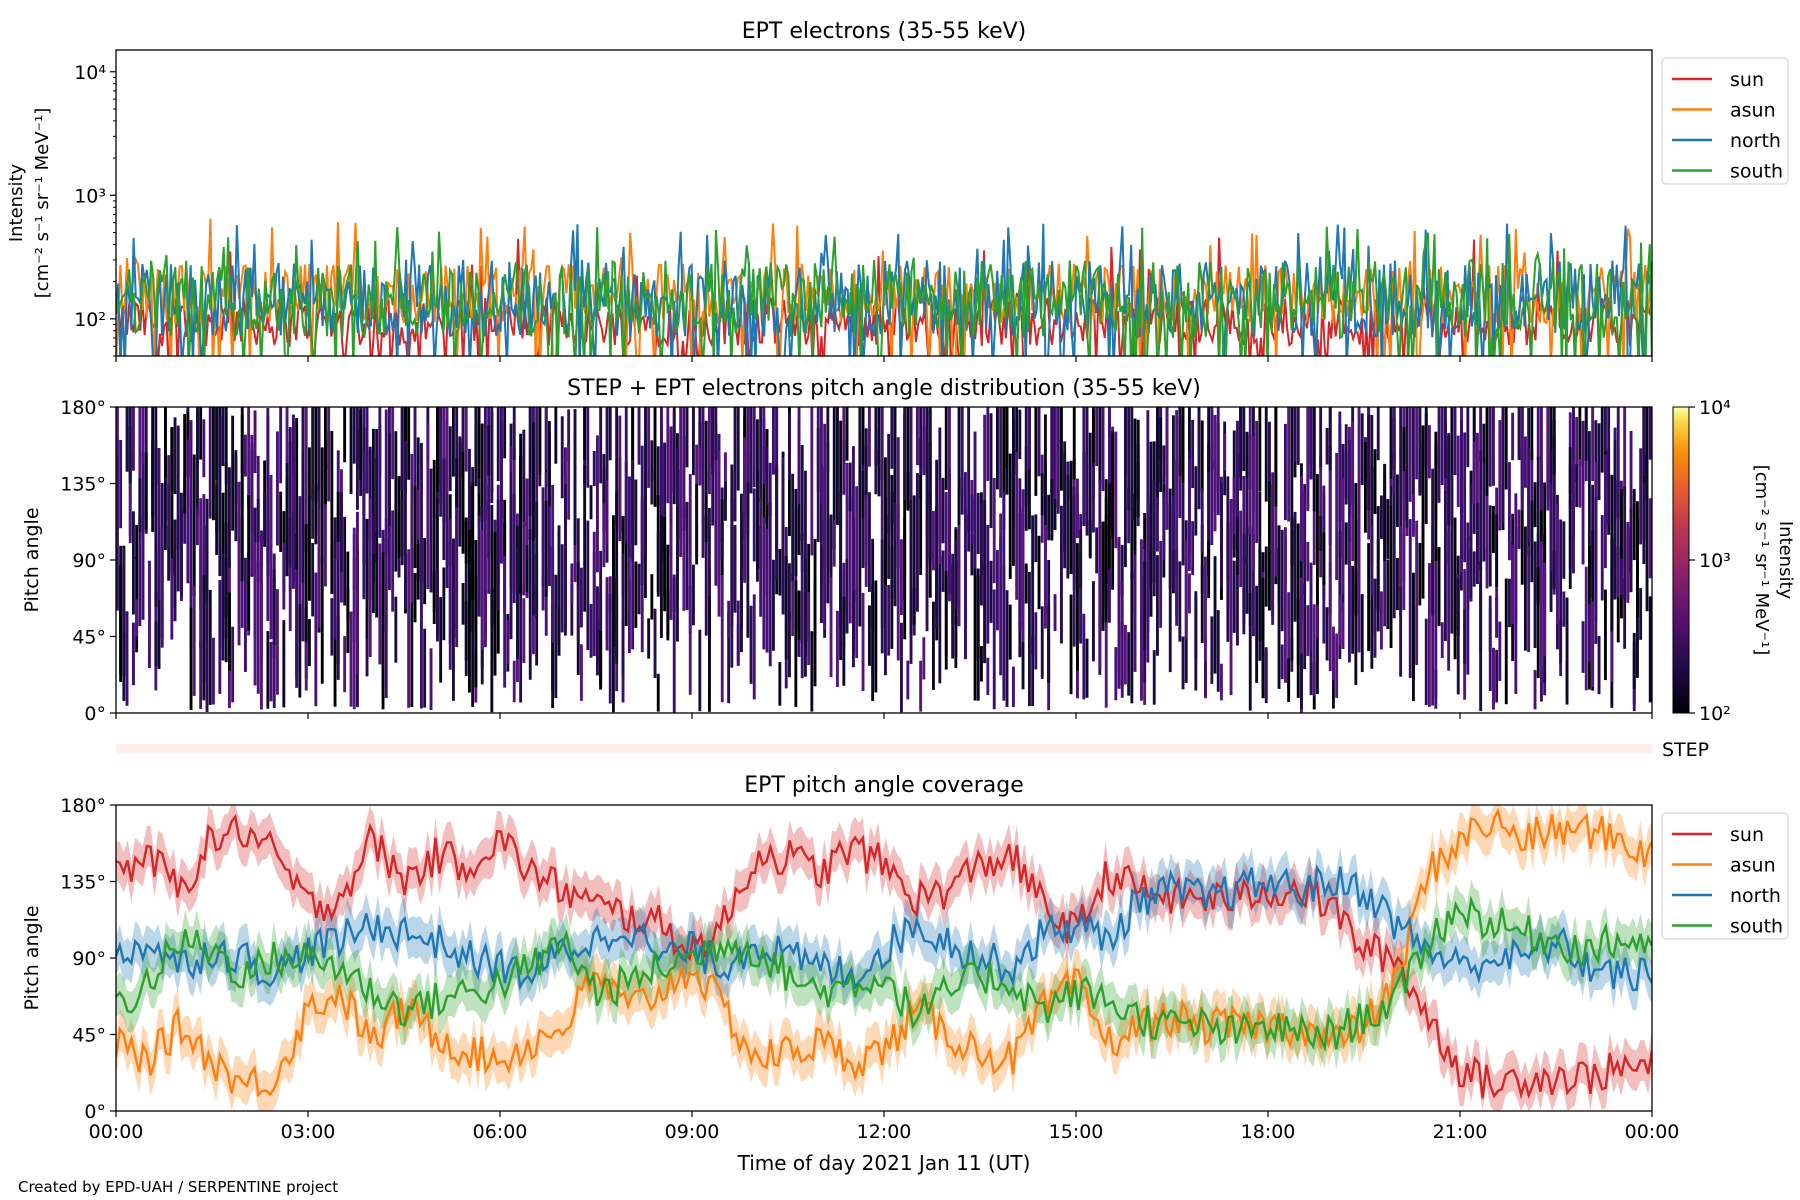 The height and width of the screenshot is (1200, 1800). I want to click on coverage-legend-label-asun: asun, so click(1753, 866).